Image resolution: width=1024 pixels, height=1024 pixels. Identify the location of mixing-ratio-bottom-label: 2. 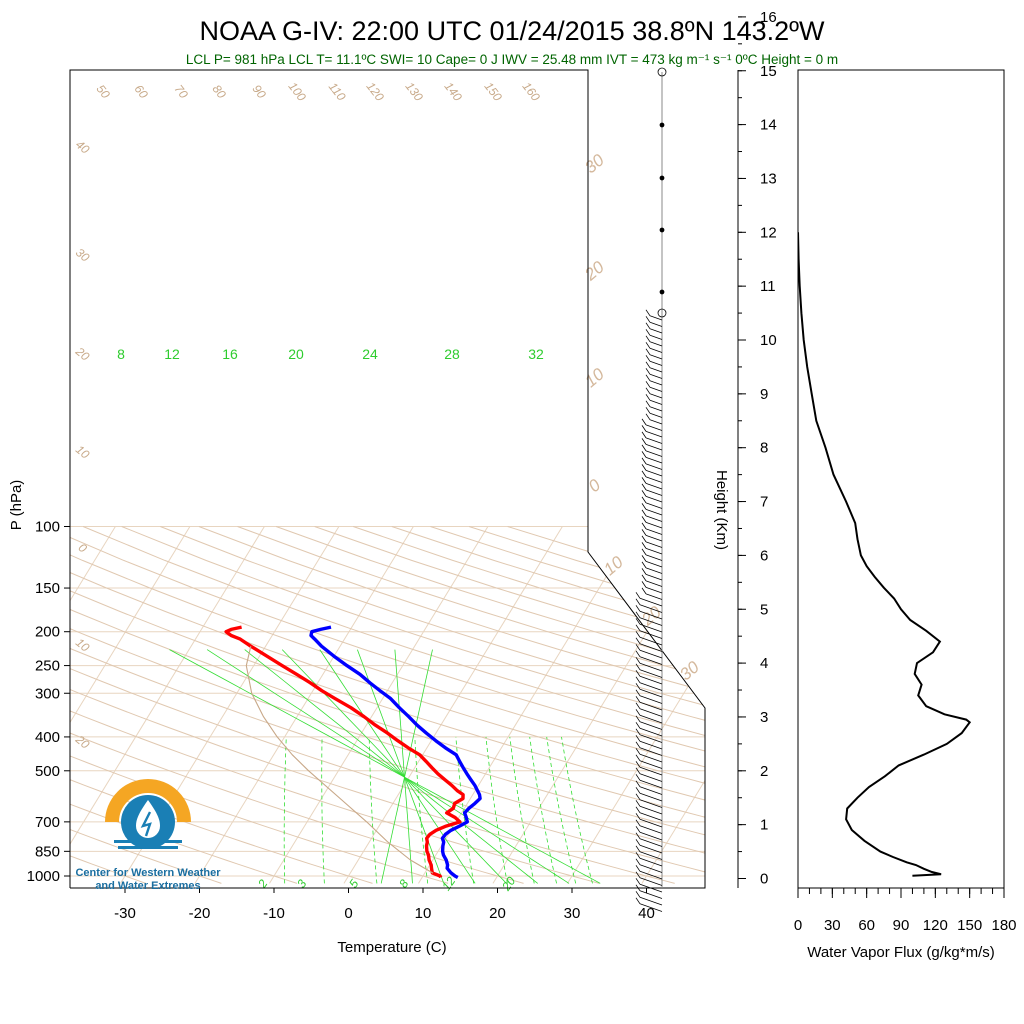
(262, 884).